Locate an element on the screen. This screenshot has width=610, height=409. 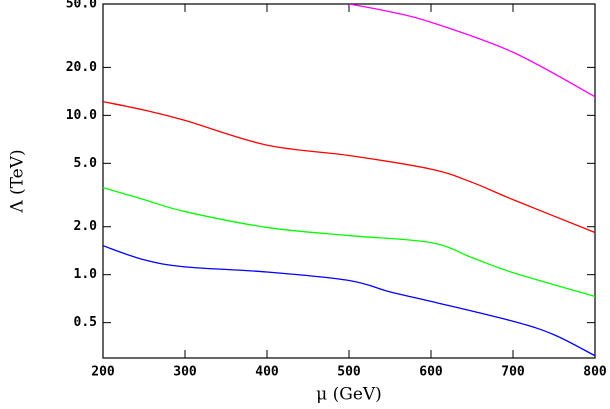
x-axis-title: μ (GeV) is located at coordinates (349, 395).